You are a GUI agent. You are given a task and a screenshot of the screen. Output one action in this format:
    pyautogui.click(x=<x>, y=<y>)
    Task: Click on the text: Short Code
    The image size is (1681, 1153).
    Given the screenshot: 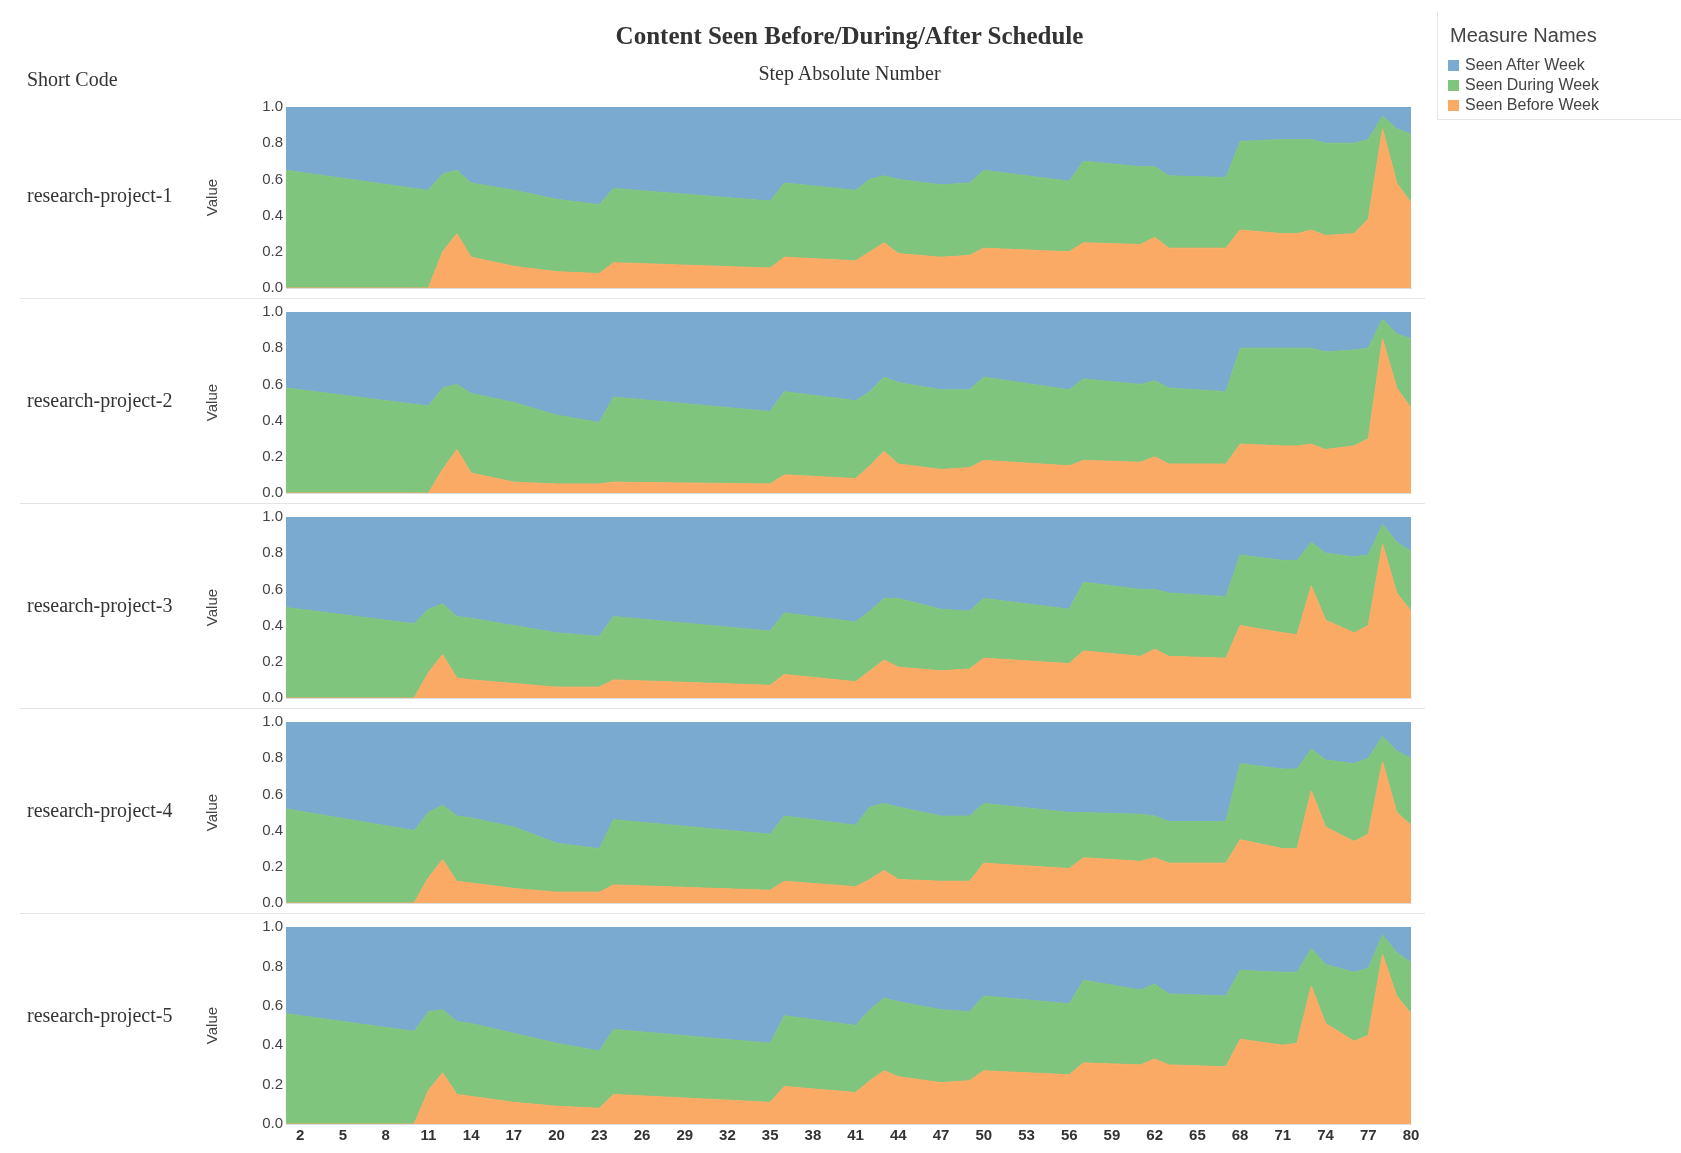 What is the action you would take?
    pyautogui.click(x=72, y=79)
    